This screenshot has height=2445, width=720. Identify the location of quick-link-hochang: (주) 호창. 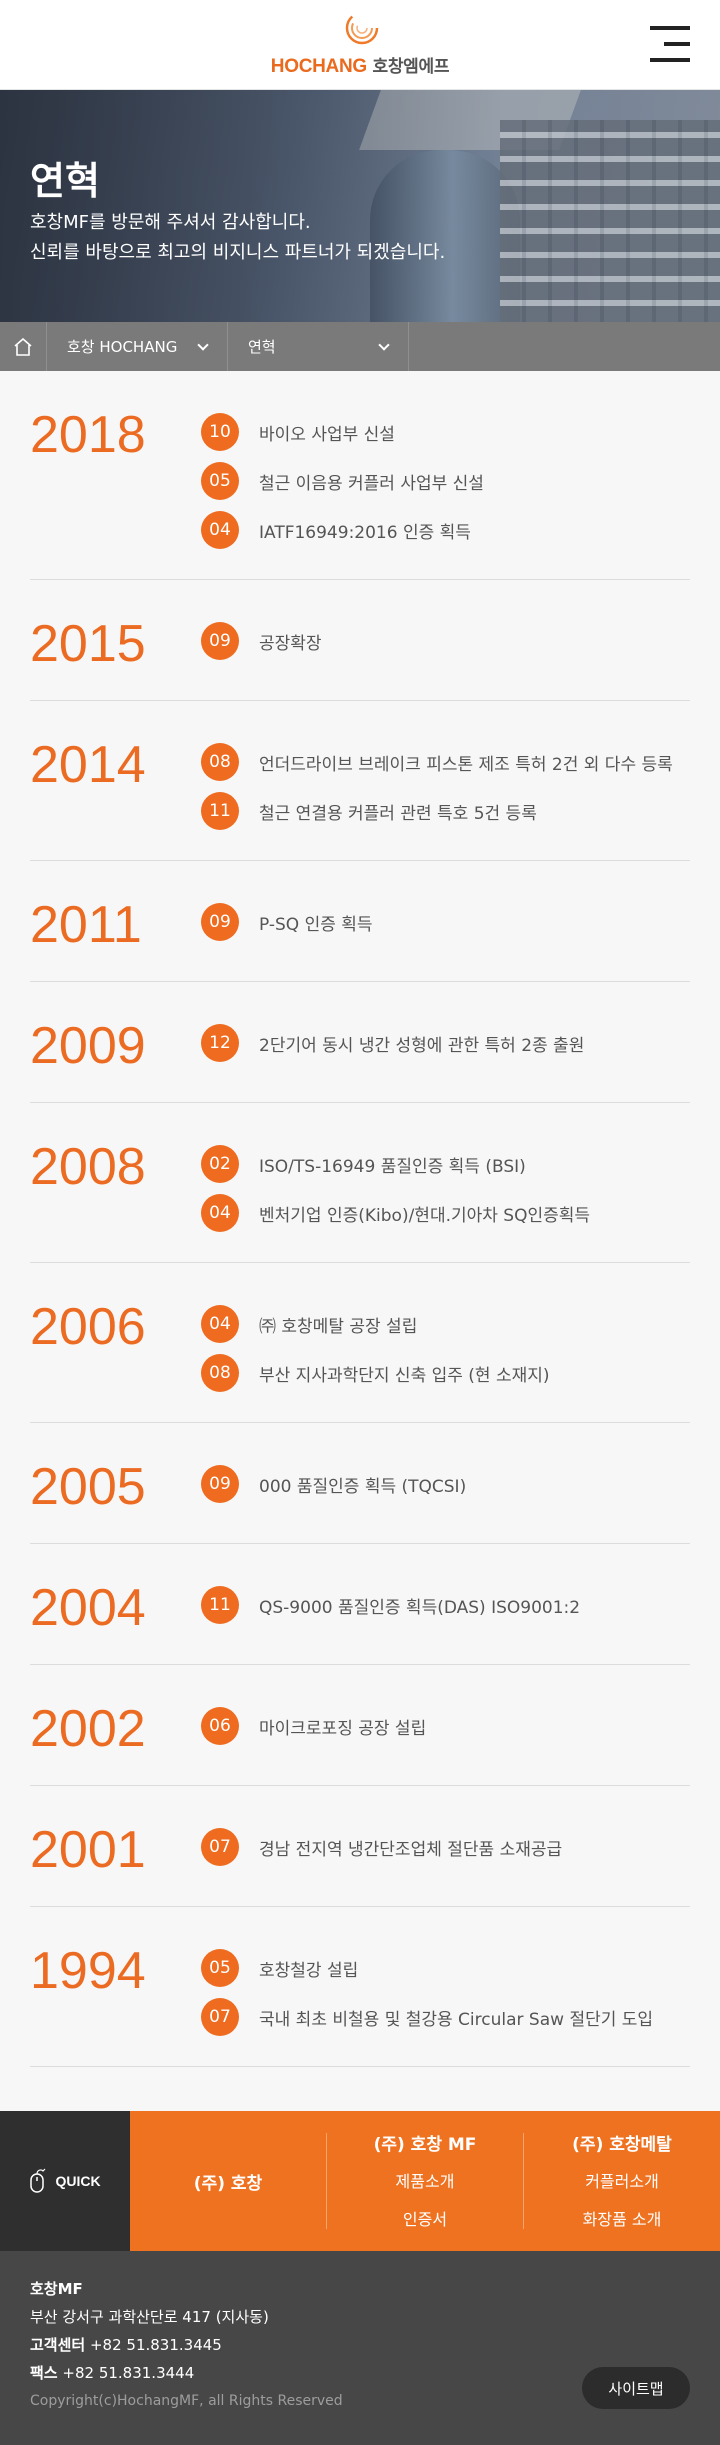
(228, 2183).